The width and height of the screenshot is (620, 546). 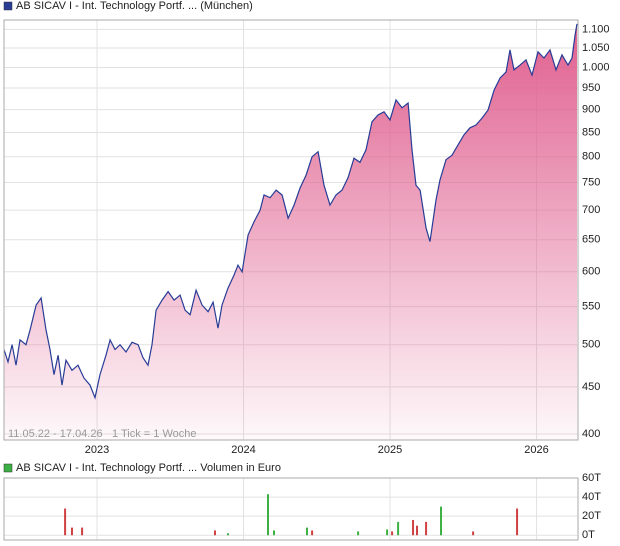 I want to click on x-tick-label: 2025, so click(x=390, y=450).